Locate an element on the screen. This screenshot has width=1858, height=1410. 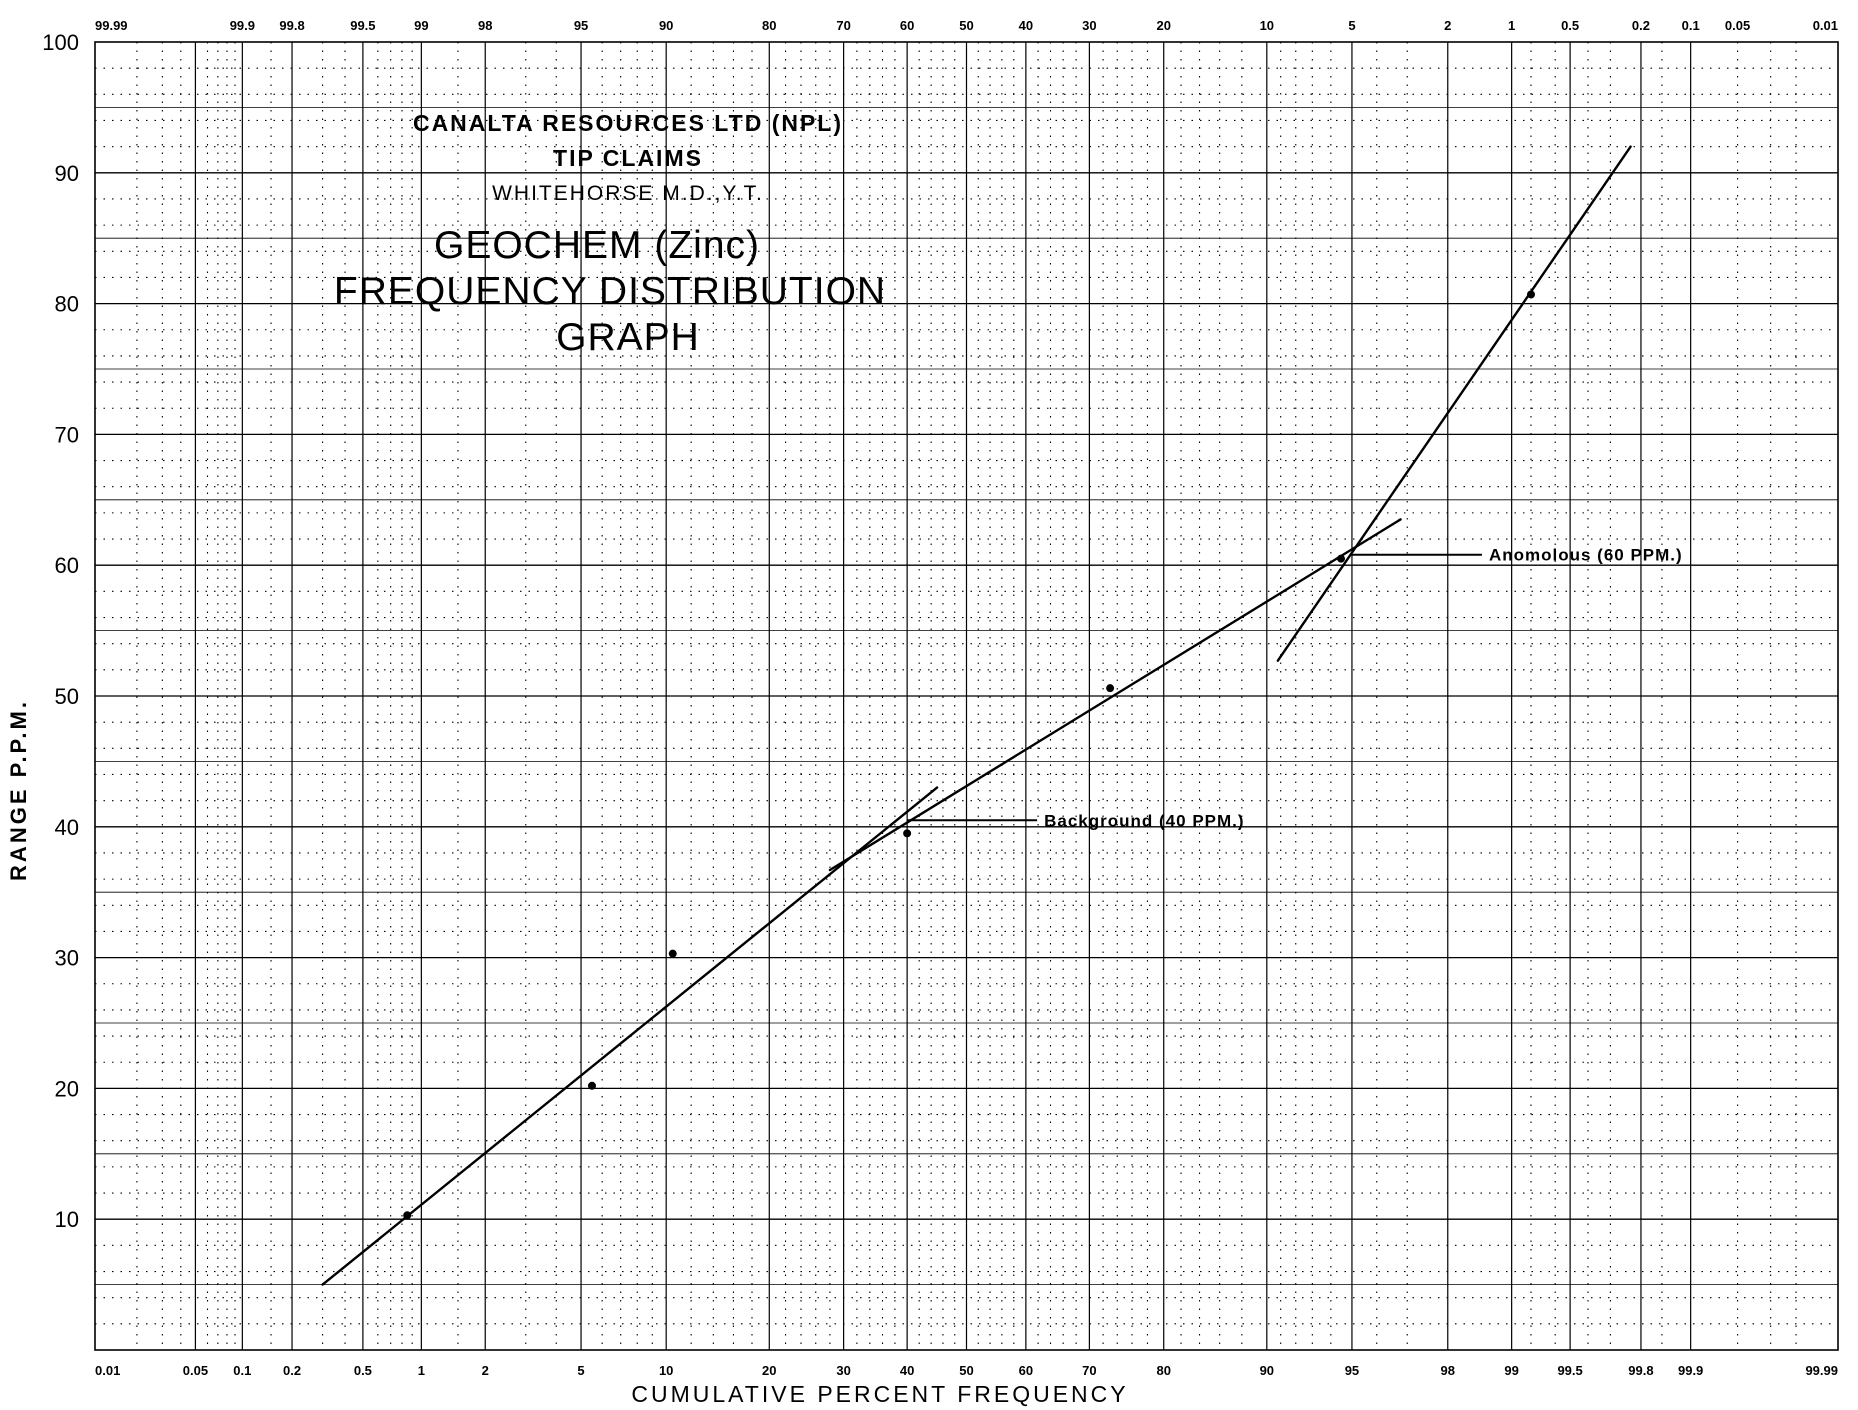
y-tick-label: 100 is located at coordinates (60, 42).